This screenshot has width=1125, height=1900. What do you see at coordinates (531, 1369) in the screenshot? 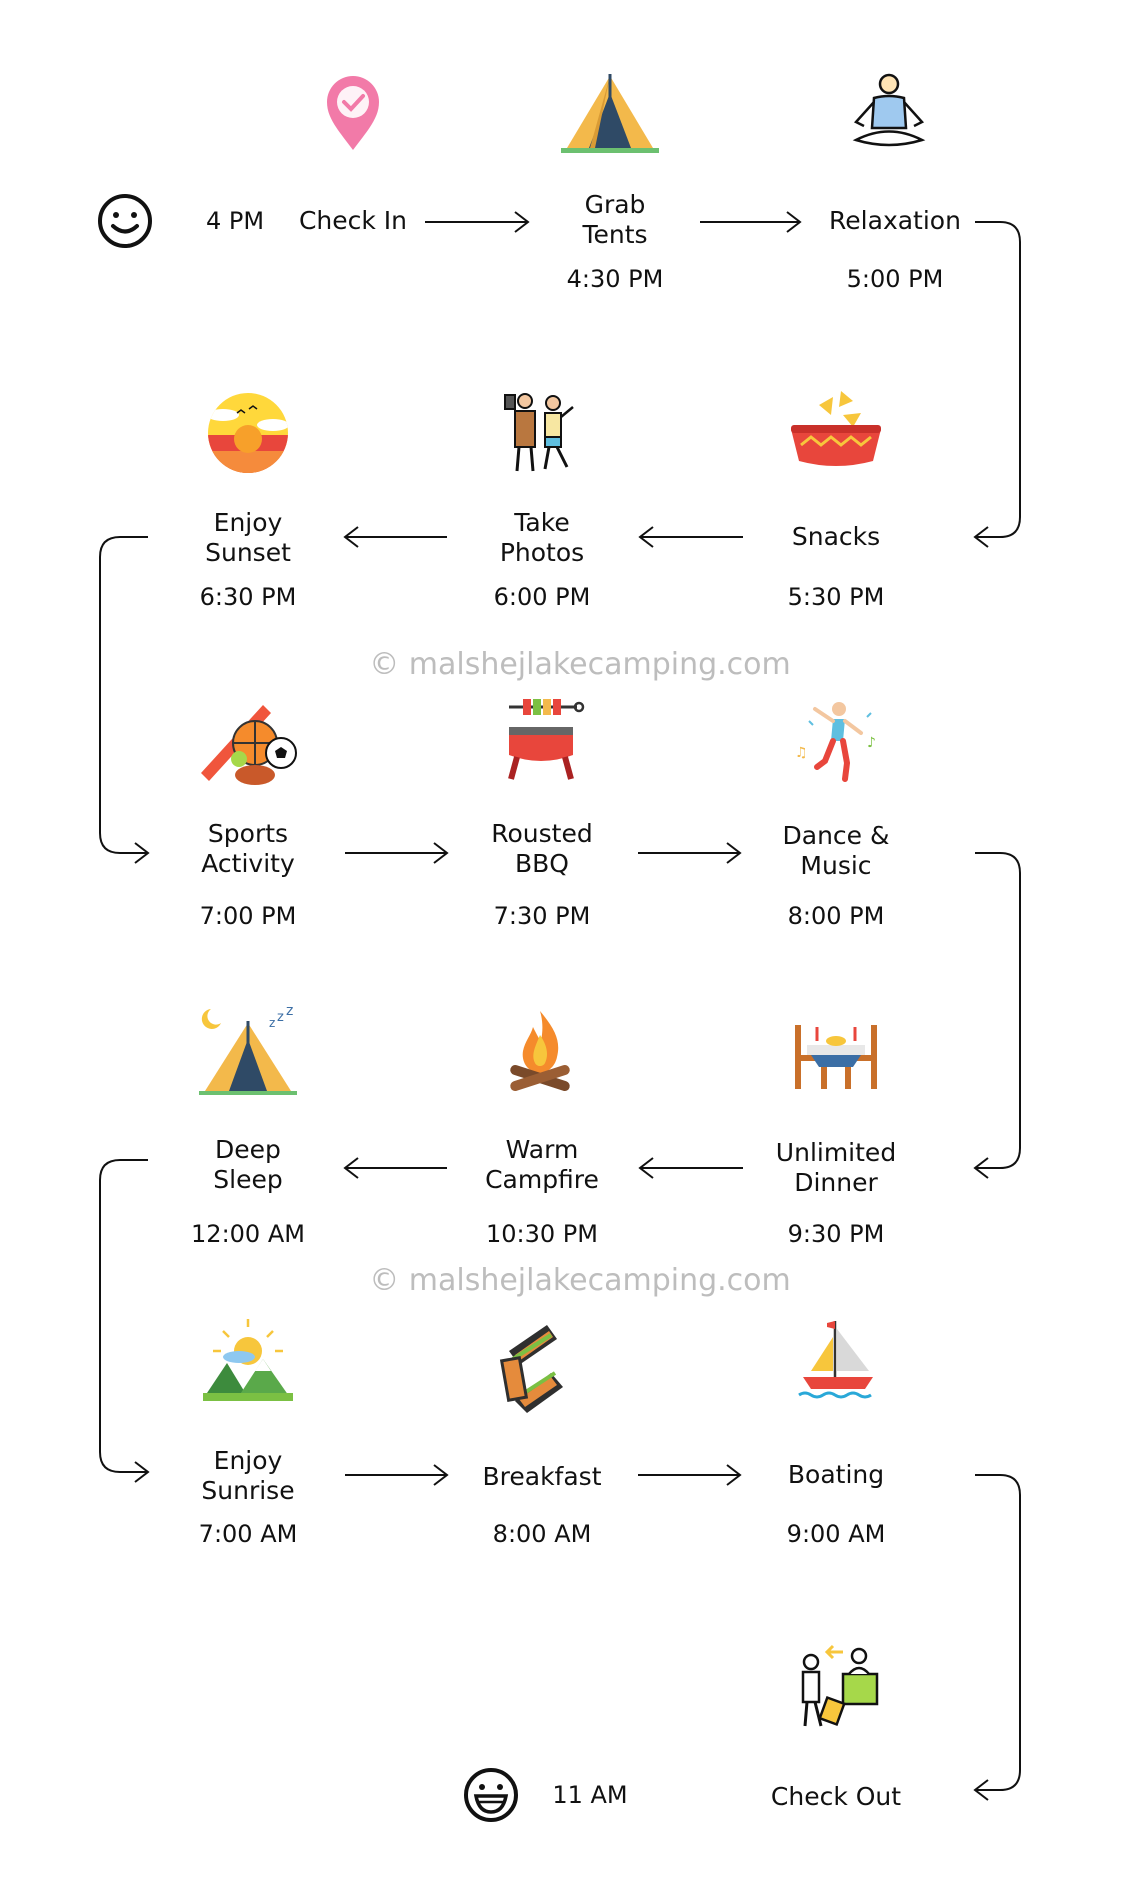
I see `sandwich-icon` at bounding box center [531, 1369].